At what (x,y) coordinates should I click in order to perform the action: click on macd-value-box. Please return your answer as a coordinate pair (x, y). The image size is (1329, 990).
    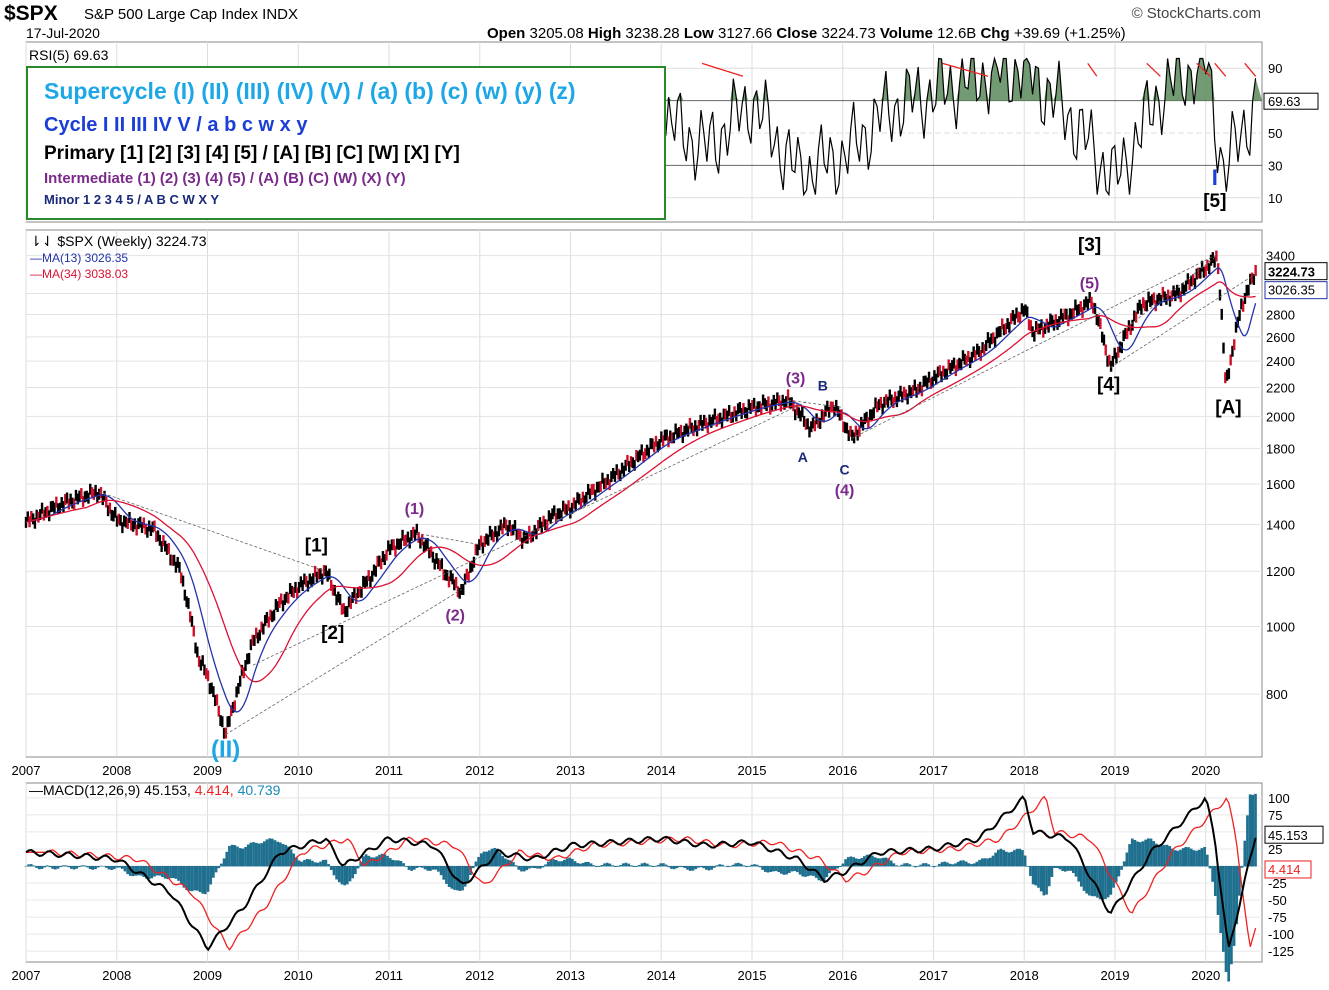
    Looking at the image, I should click on (1294, 834).